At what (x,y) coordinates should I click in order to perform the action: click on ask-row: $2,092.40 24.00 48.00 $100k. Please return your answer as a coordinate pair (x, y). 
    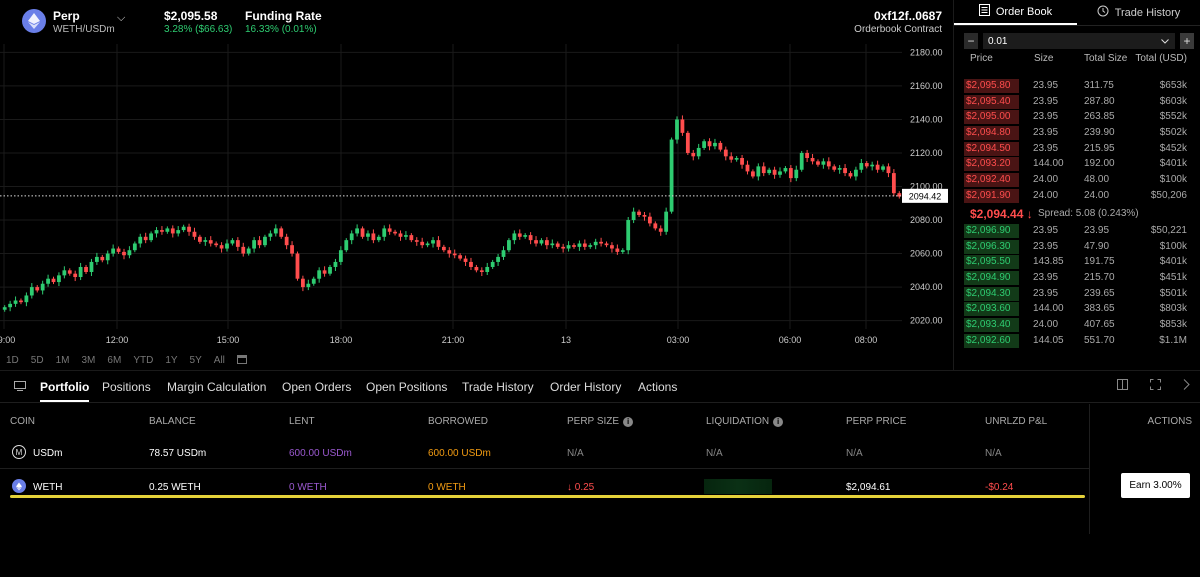
    Looking at the image, I should click on (1077, 180).